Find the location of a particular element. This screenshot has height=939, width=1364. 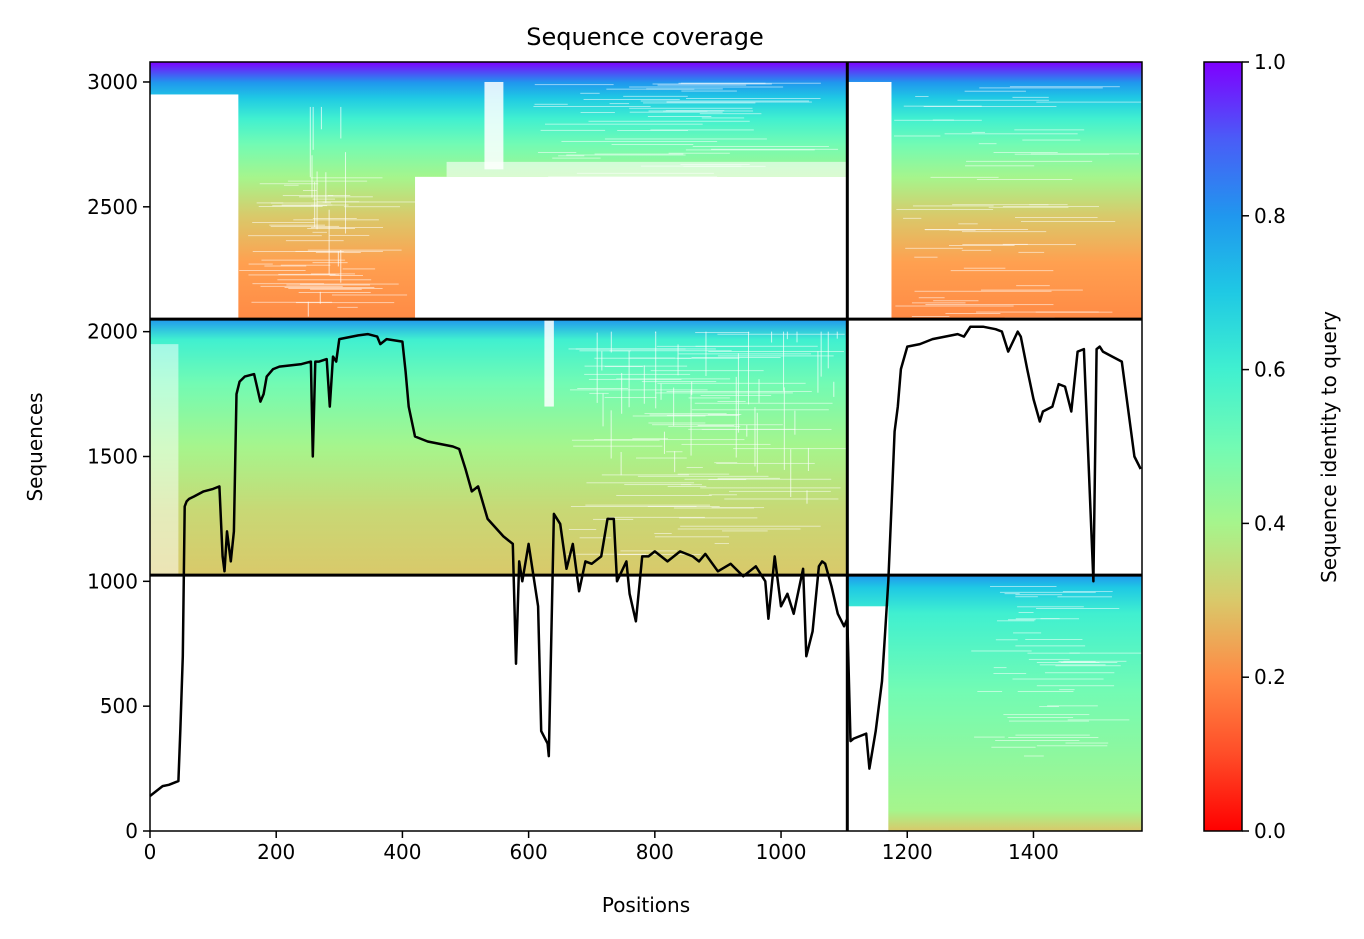

colorbar-tick-label: 0.2 is located at coordinates (1270, 677).